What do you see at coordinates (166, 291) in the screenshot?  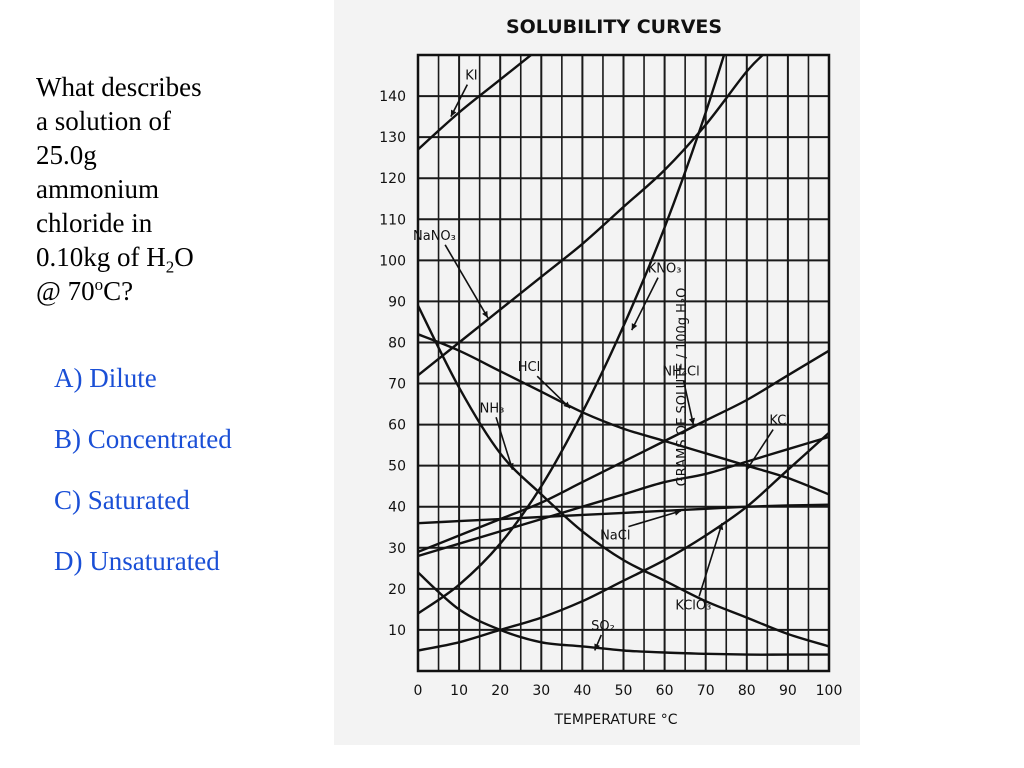 I see `question-line: @ 70oC?` at bounding box center [166, 291].